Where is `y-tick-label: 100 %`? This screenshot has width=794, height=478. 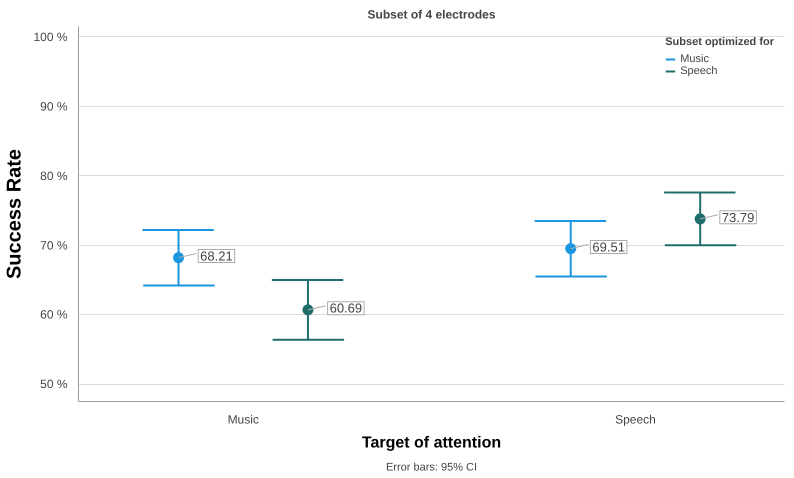 y-tick-label: 100 % is located at coordinates (50, 37).